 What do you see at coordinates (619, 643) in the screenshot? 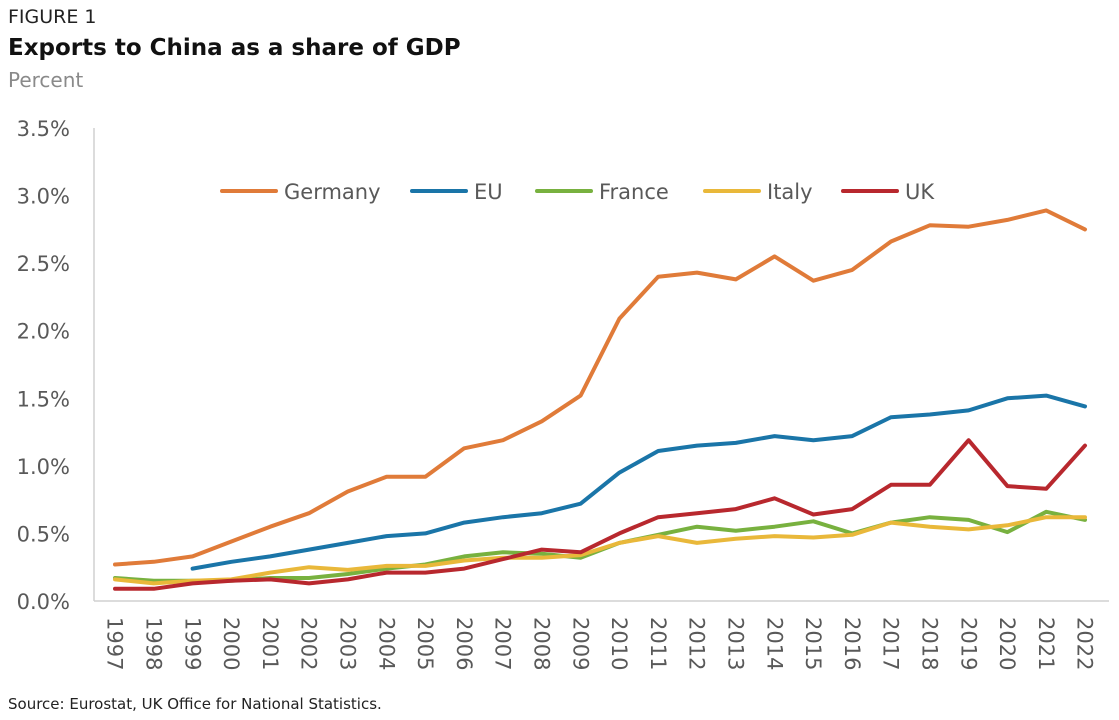
I see `x-tick-label: 2010` at bounding box center [619, 643].